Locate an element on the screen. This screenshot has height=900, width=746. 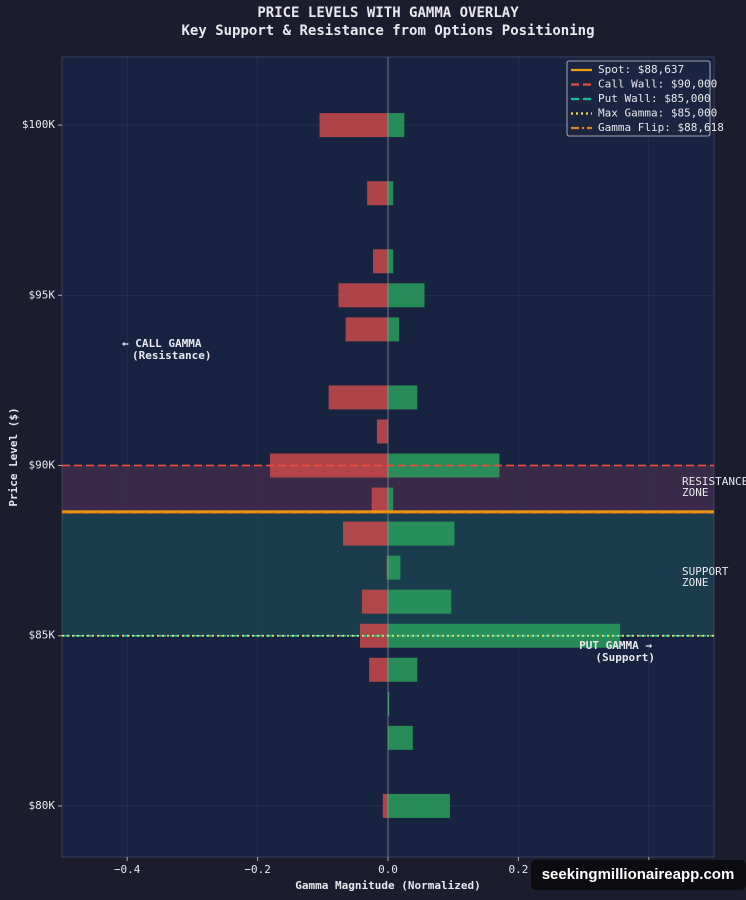
x-axis-label: Gamma Magnitude (Normalized) is located at coordinates (387, 885).